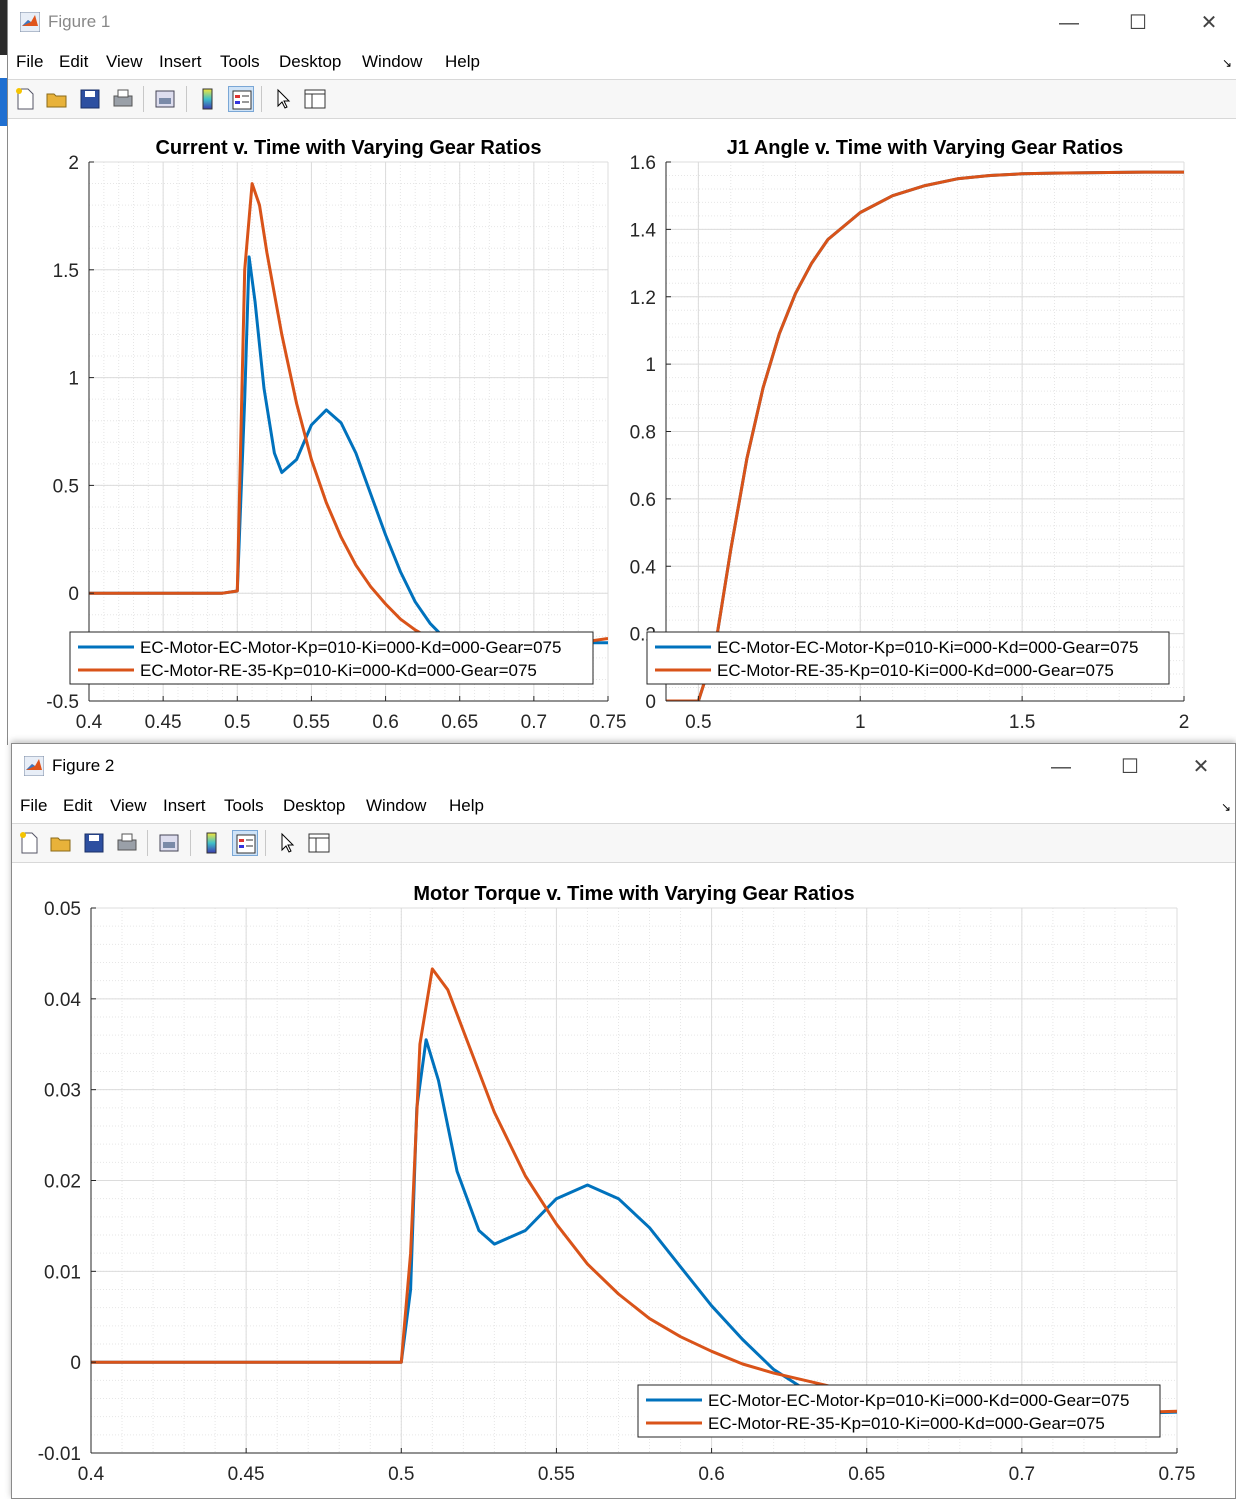 Image resolution: width=1236 pixels, height=1499 pixels. Describe the element at coordinates (643, 433) in the screenshot. I see `y-tick-label: 0.8` at that location.